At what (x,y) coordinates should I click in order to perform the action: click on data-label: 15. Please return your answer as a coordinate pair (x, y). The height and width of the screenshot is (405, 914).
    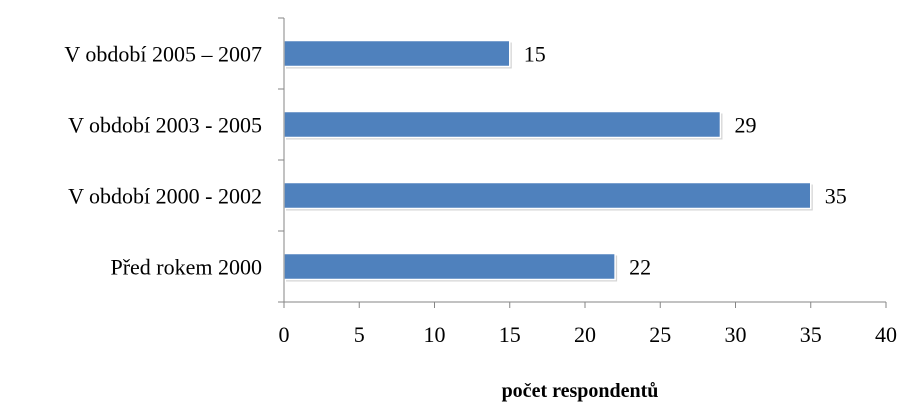
    Looking at the image, I should click on (535, 54).